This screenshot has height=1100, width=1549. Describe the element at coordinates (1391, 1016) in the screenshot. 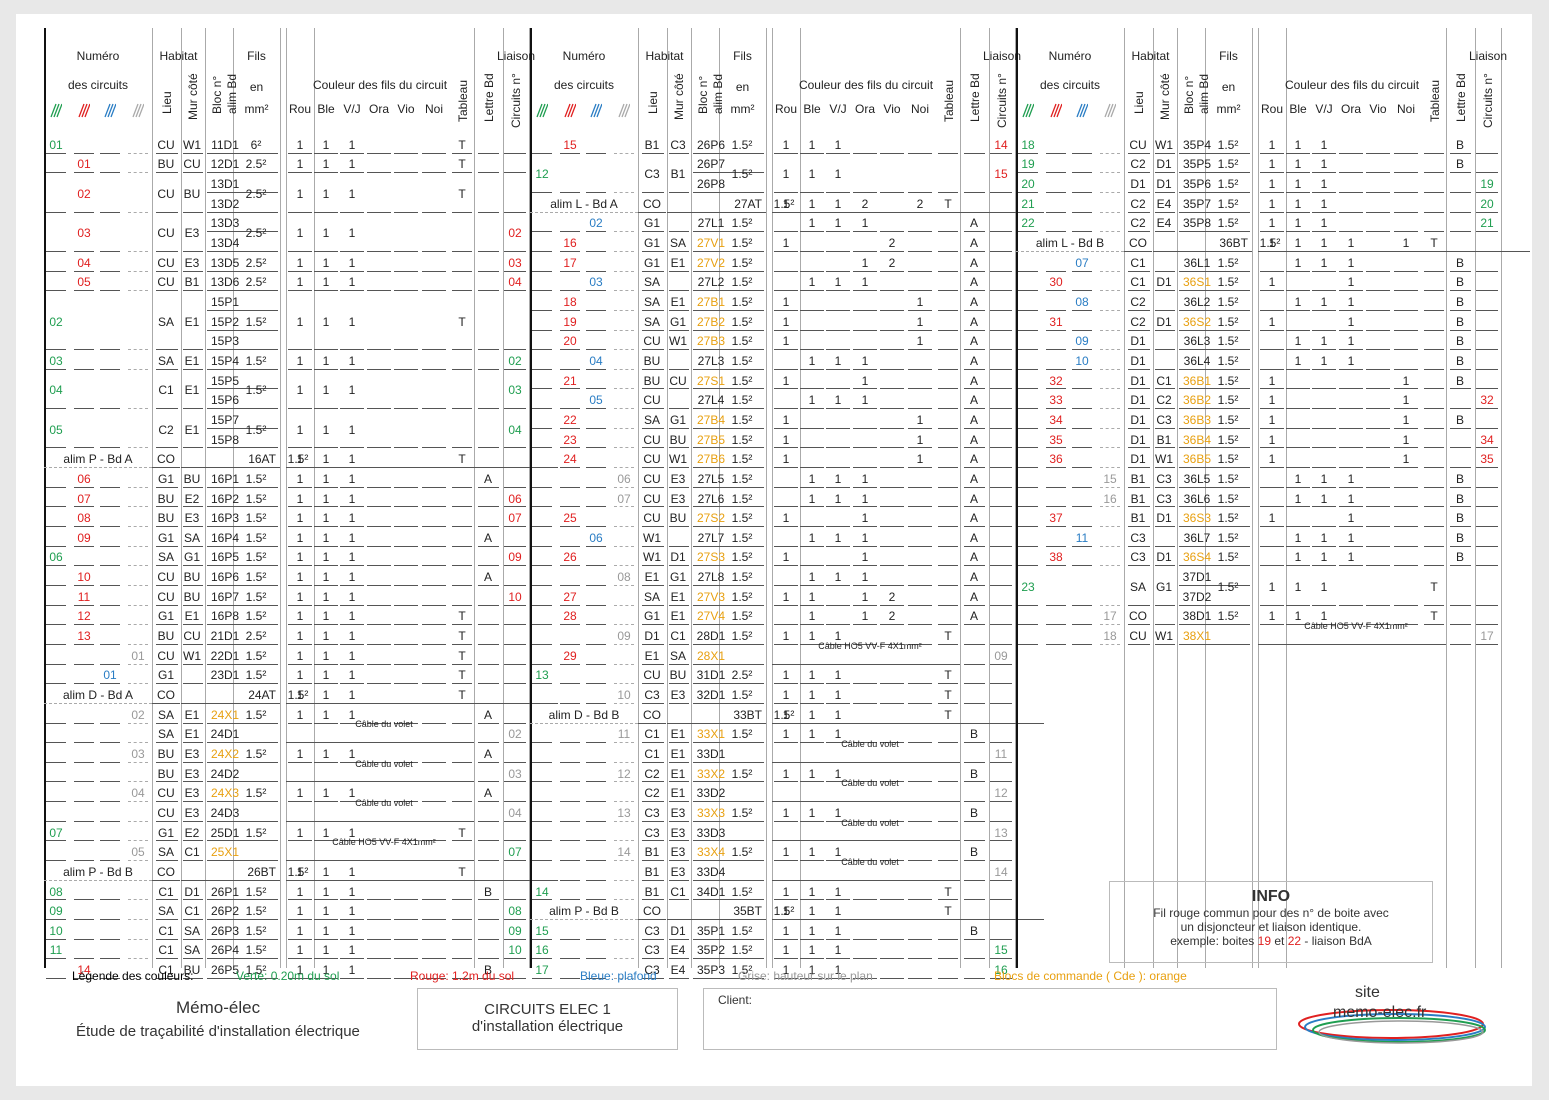

I see `site-logo: site memo-elec.fr` at that location.